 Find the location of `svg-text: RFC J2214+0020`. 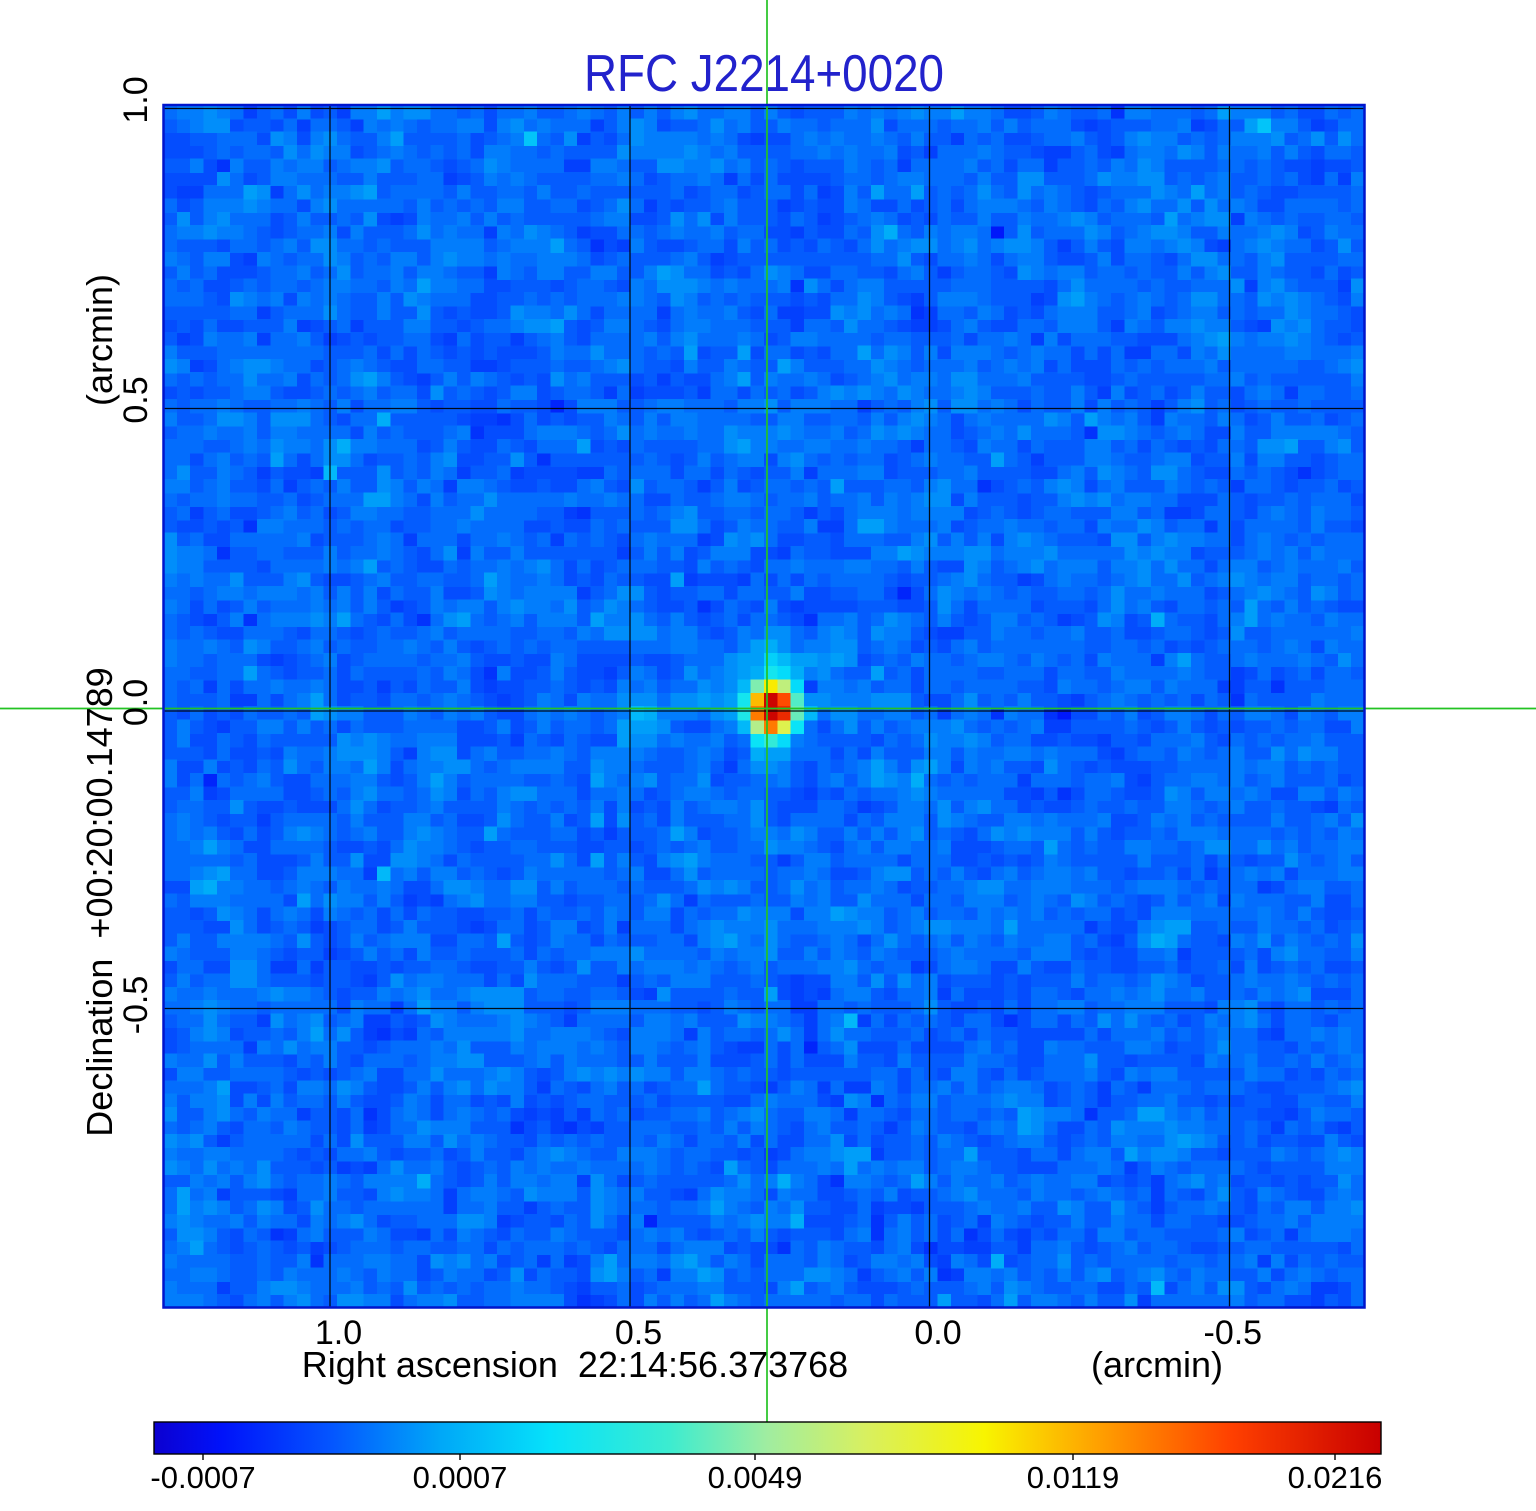

svg-text: RFC J2214+0020 is located at coordinates (764, 74).